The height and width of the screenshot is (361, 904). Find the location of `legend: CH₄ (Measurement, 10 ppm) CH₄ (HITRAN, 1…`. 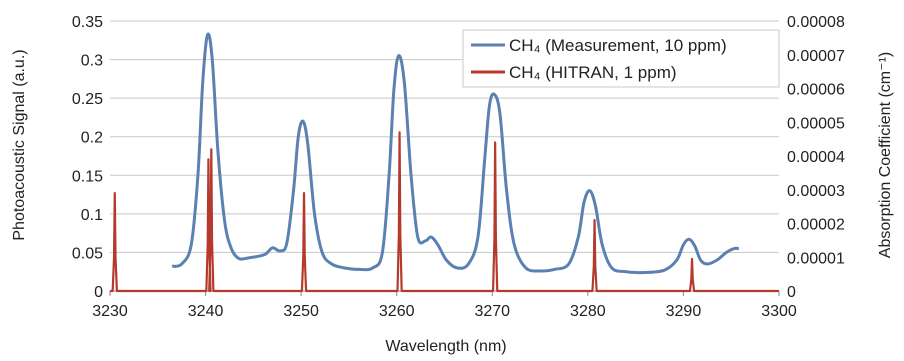

legend: CH₄ (Measurement, 10 ppm) CH₄ (HITRAN, 1… is located at coordinates (621, 58).